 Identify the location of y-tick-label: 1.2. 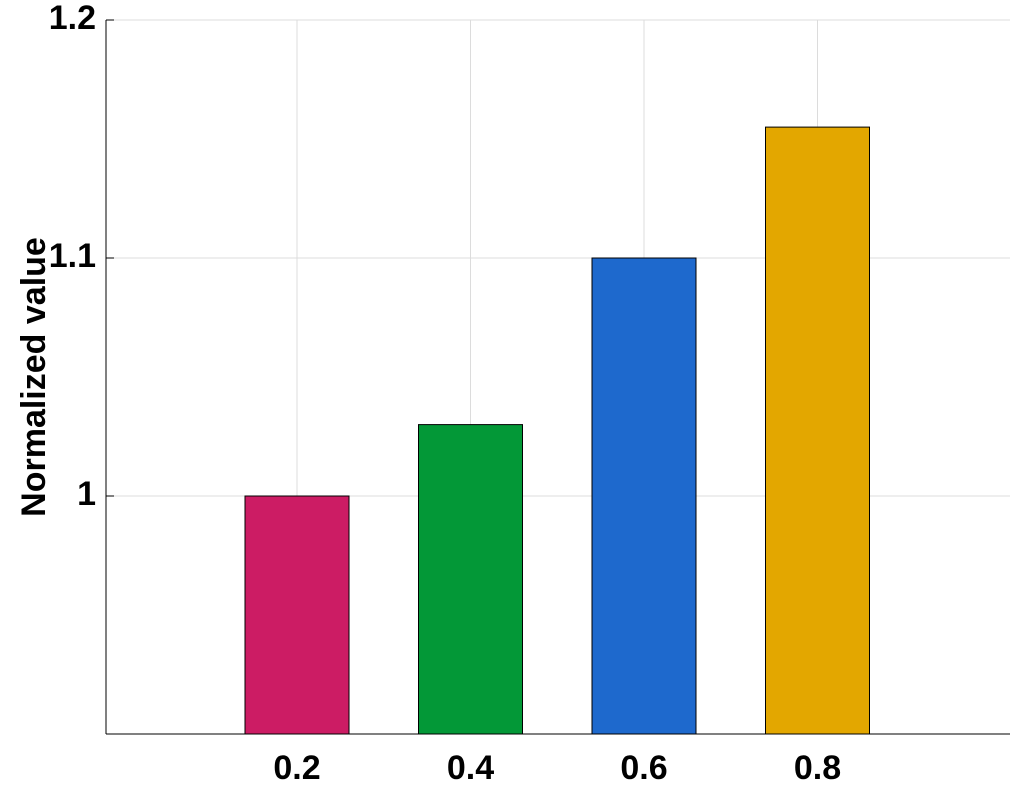
(72, 18).